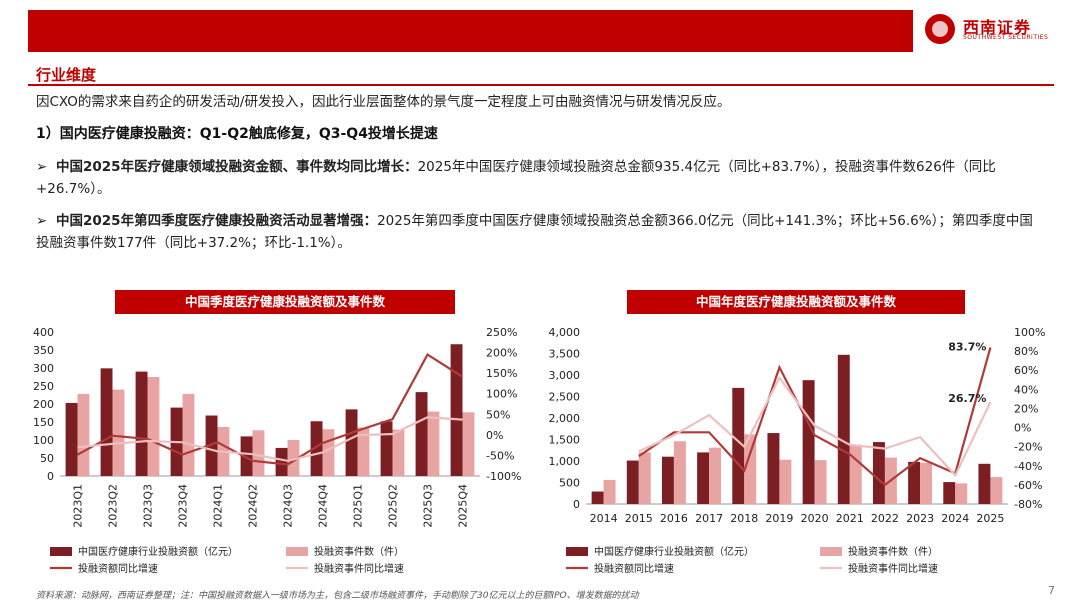  I want to click on x-tick-label: 2024Q2, so click(253, 506).